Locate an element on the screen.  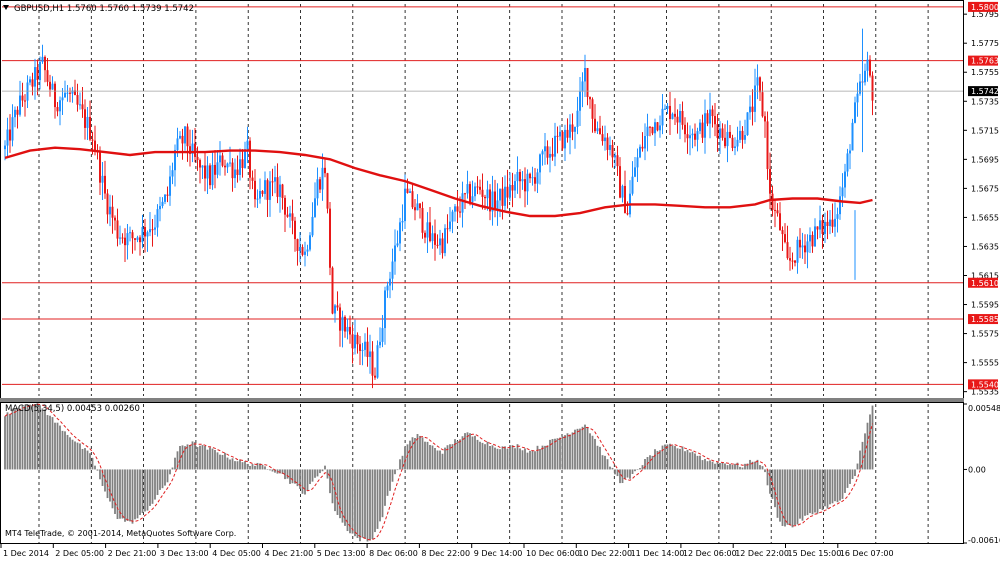
current-price-label: 1.5742 is located at coordinates (985, 91).